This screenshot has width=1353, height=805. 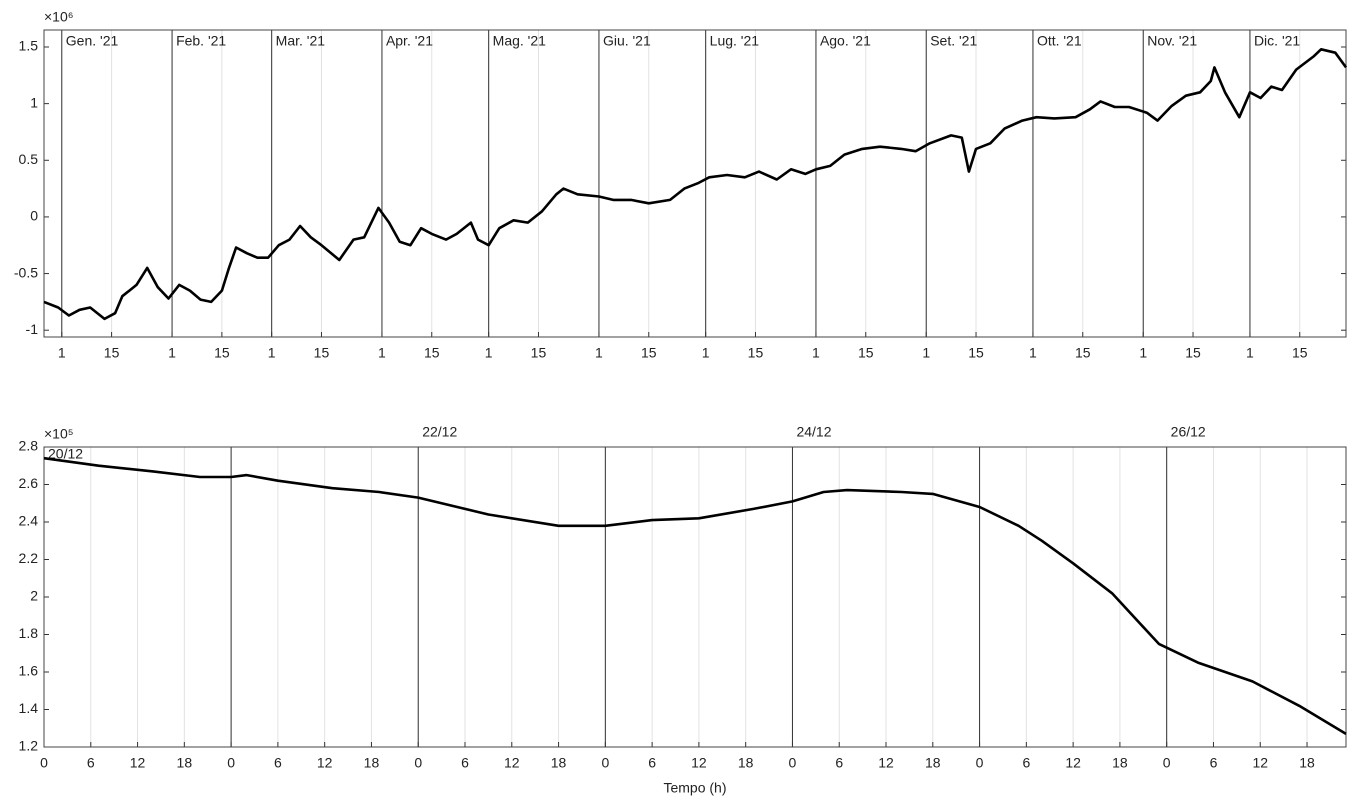 I want to click on marker-label: Nov. '21, so click(x=1172, y=41).